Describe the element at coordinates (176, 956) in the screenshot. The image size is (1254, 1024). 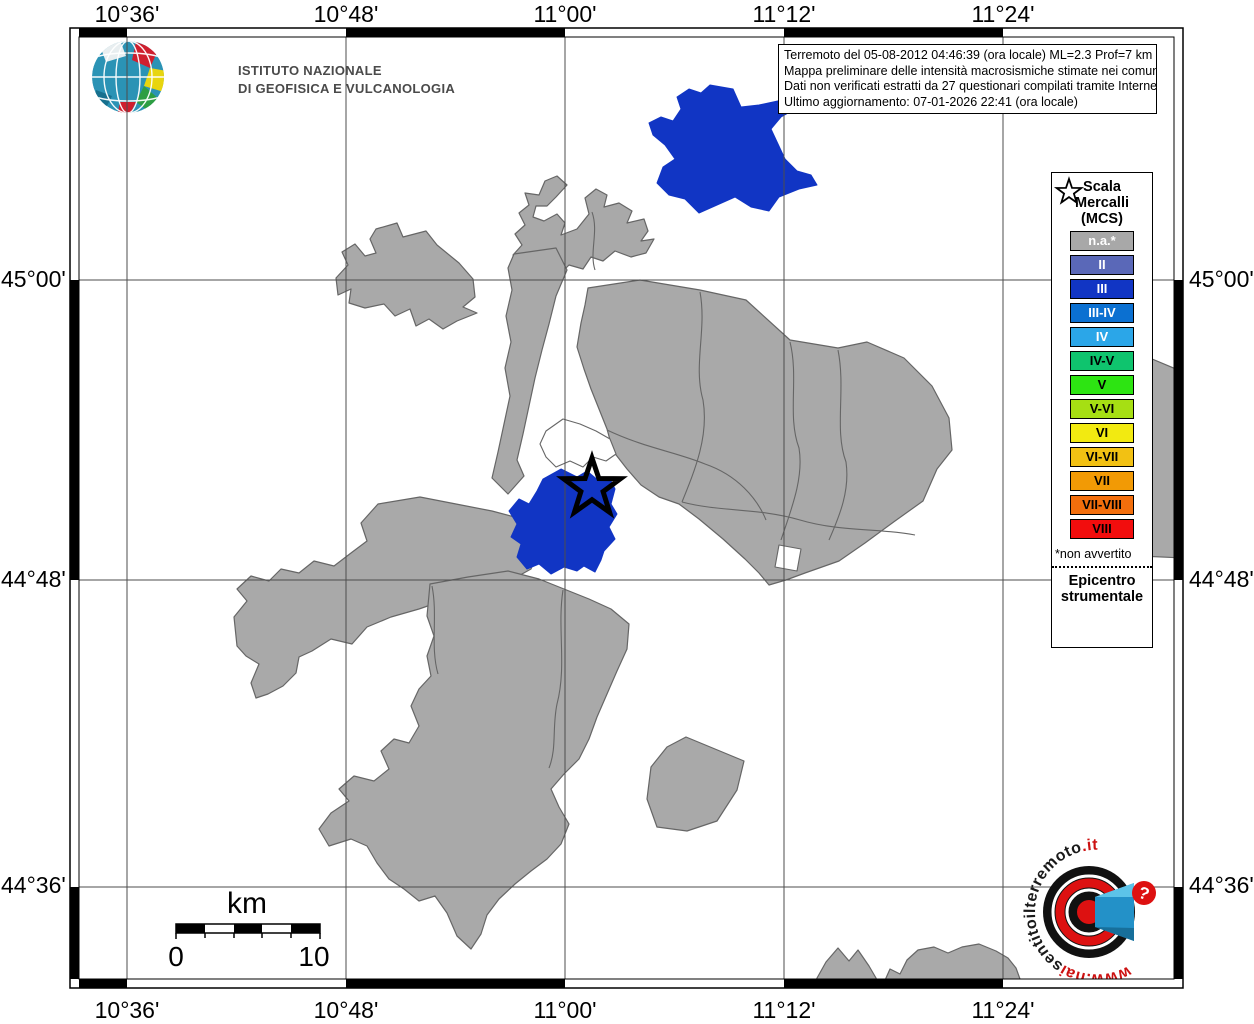
I see `scale-bar-start: 0` at that location.